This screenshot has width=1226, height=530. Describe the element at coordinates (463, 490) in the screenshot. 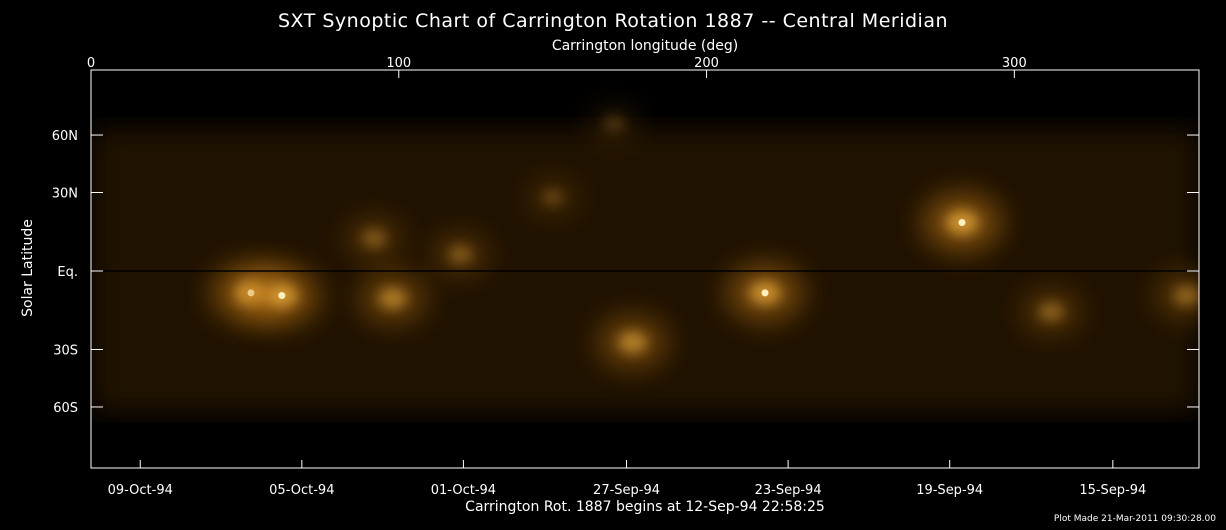

I see `bottom-tick-label: 01-Oct-94` at that location.